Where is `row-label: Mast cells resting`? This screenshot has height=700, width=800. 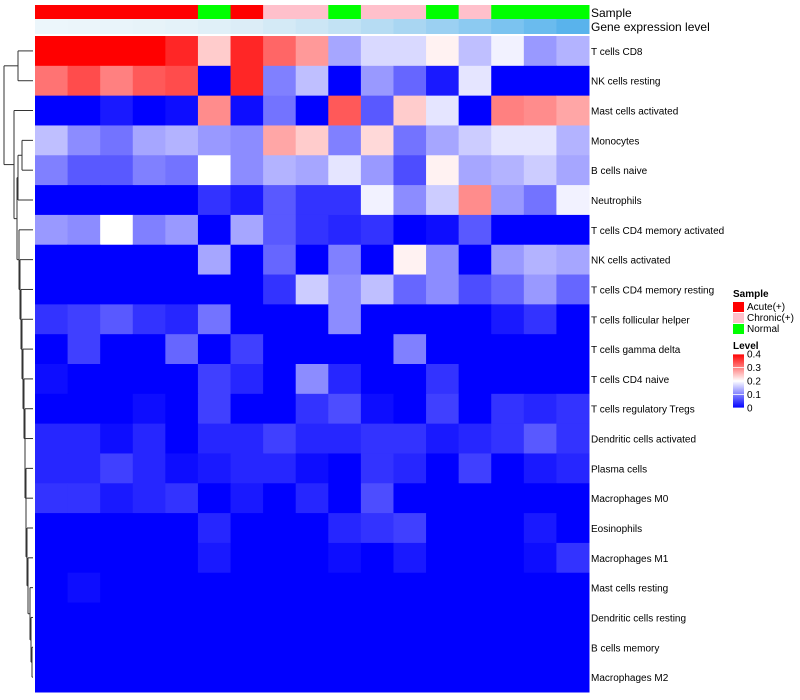
row-label: Mast cells resting is located at coordinates (629, 589).